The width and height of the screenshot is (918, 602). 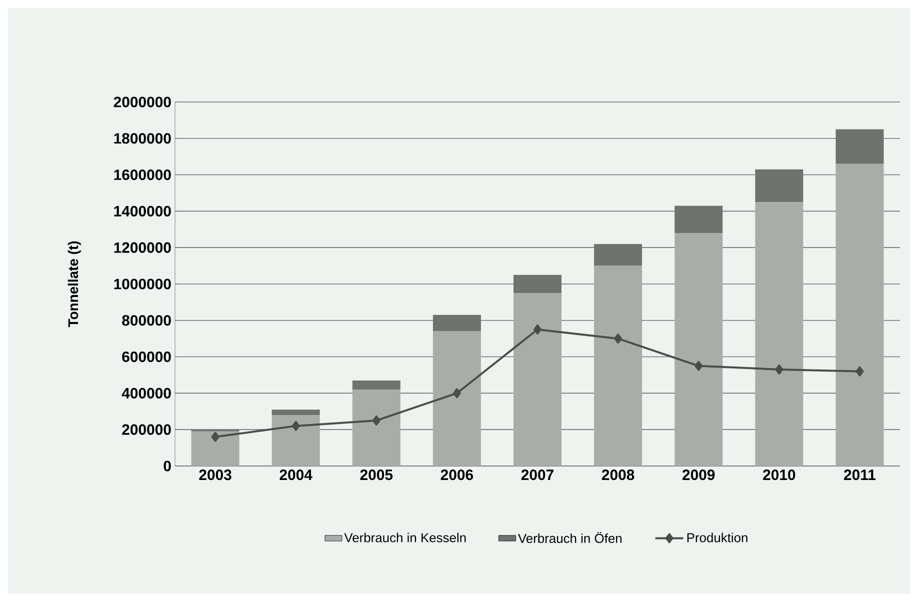 What do you see at coordinates (146, 393) in the screenshot?
I see `y-tick-label: 400000` at bounding box center [146, 393].